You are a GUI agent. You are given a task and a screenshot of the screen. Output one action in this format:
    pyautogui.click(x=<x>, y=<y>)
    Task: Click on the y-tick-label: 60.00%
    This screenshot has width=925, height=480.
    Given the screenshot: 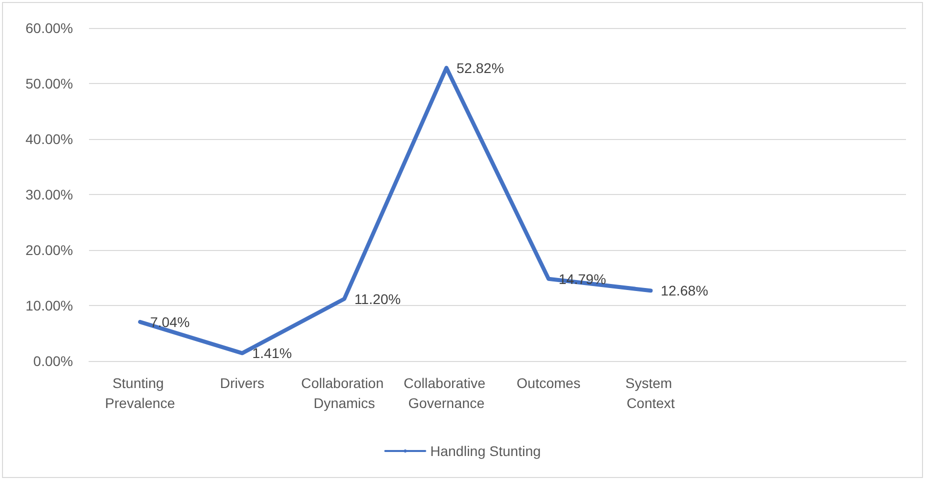 What is the action you would take?
    pyautogui.click(x=49, y=28)
    